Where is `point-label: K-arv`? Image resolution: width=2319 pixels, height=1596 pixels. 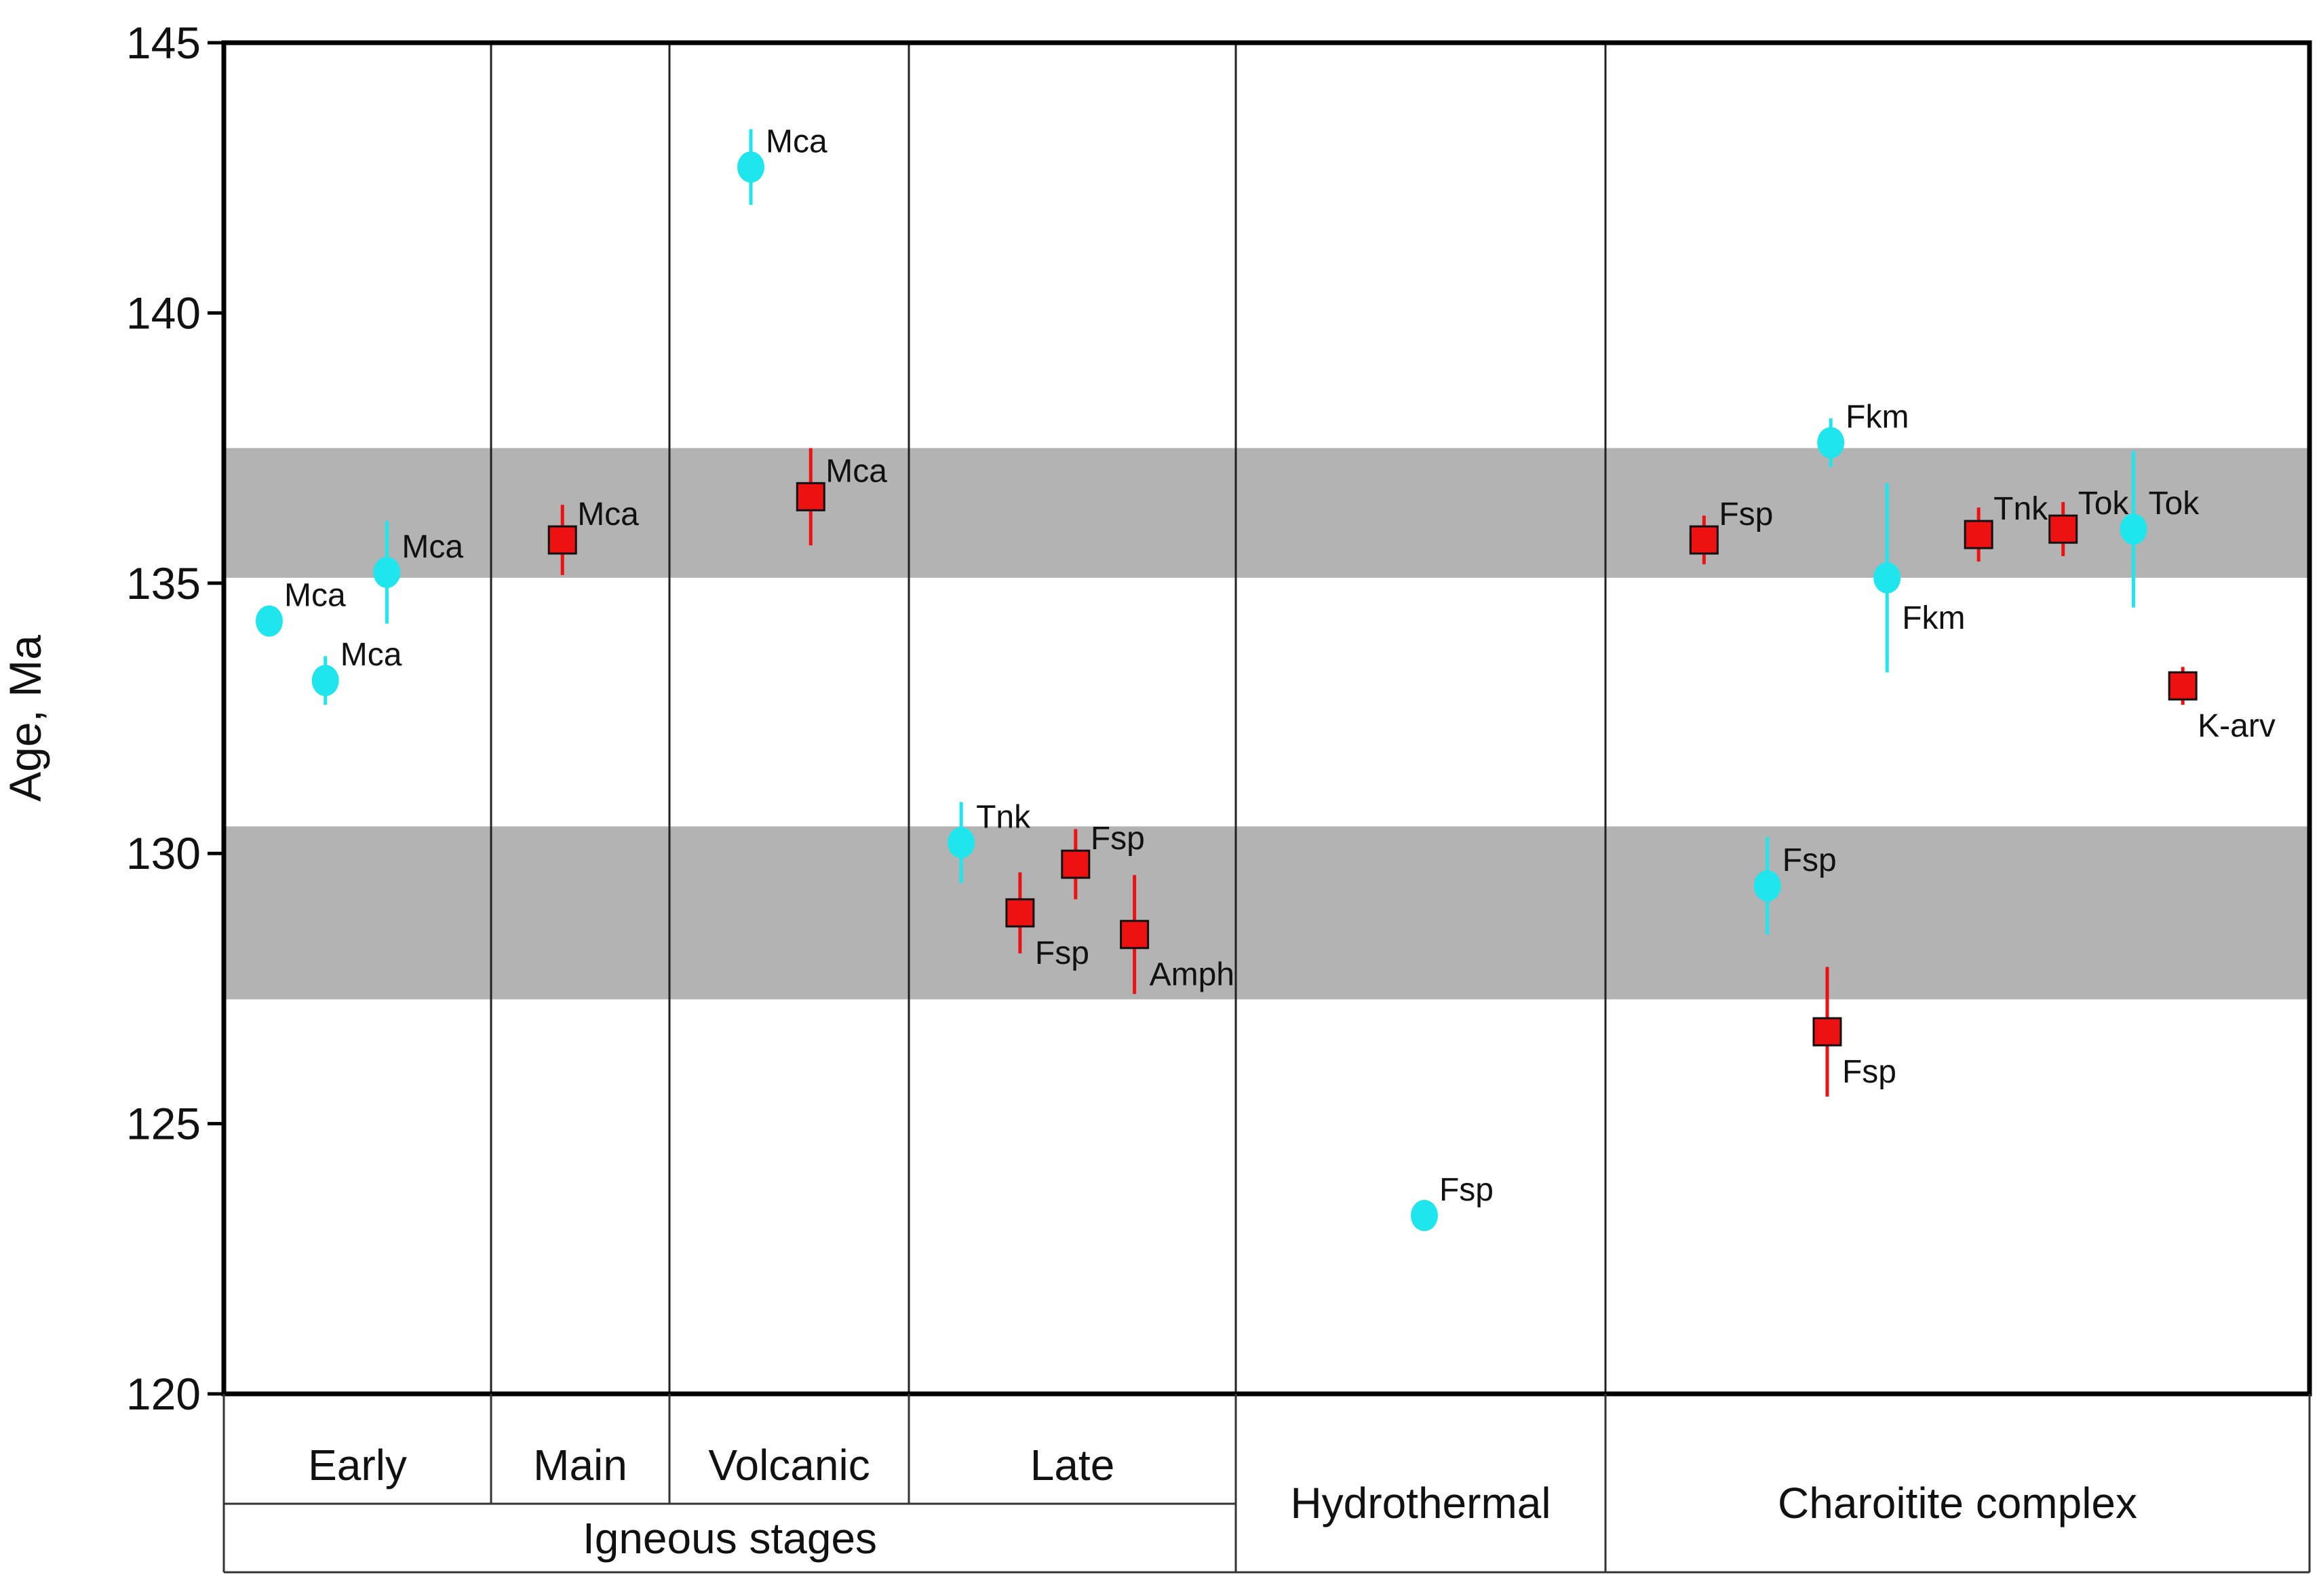 point-label: K-arv is located at coordinates (2237, 726).